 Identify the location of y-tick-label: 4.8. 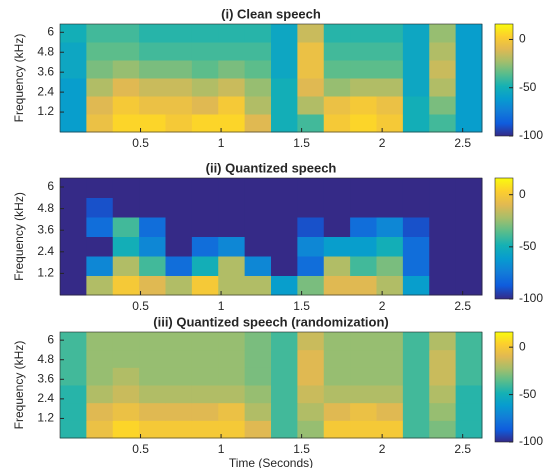
(45, 51).